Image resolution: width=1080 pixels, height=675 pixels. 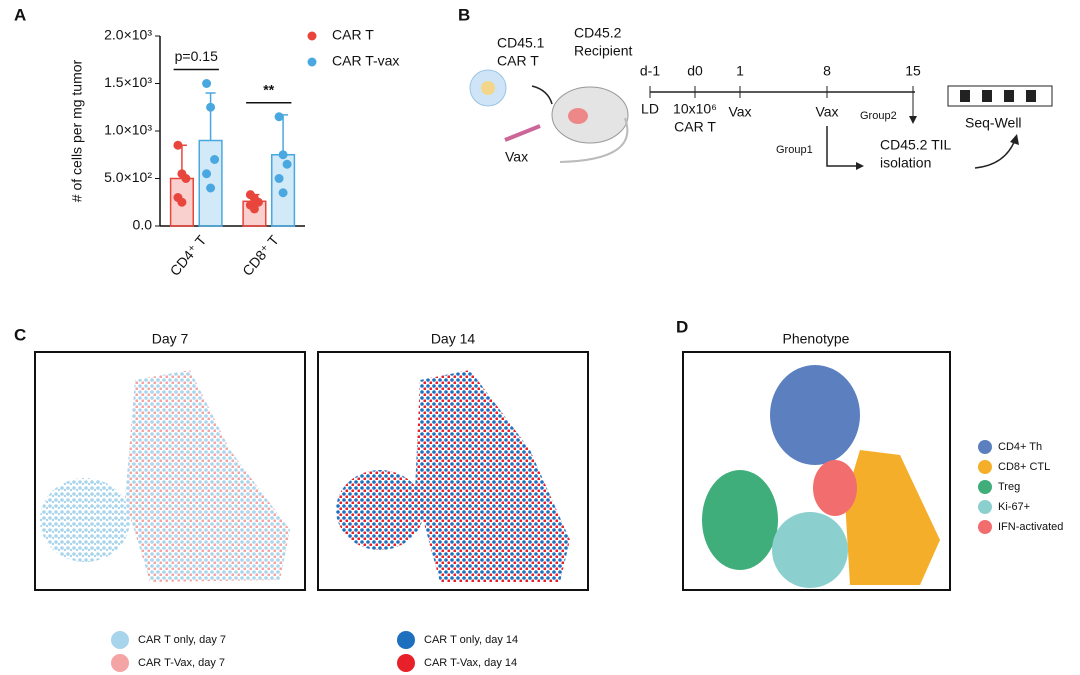 I want to click on plot-title: Day 14, so click(x=453, y=339).